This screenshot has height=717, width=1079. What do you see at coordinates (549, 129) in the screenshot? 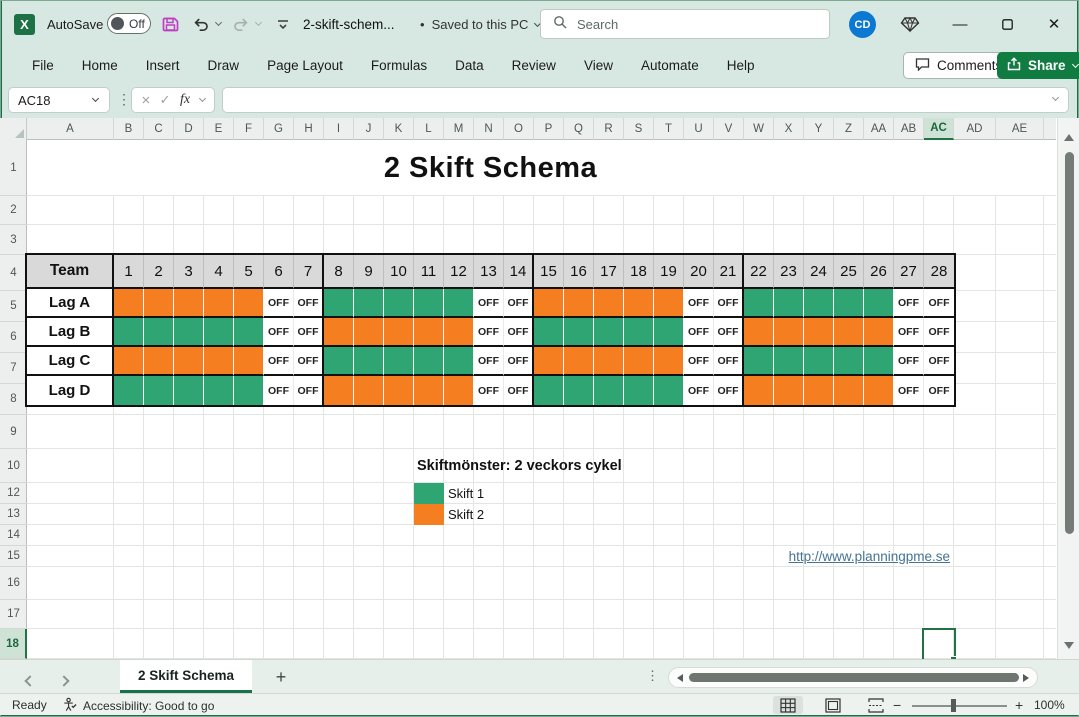
I see `column-header-P: P` at bounding box center [549, 129].